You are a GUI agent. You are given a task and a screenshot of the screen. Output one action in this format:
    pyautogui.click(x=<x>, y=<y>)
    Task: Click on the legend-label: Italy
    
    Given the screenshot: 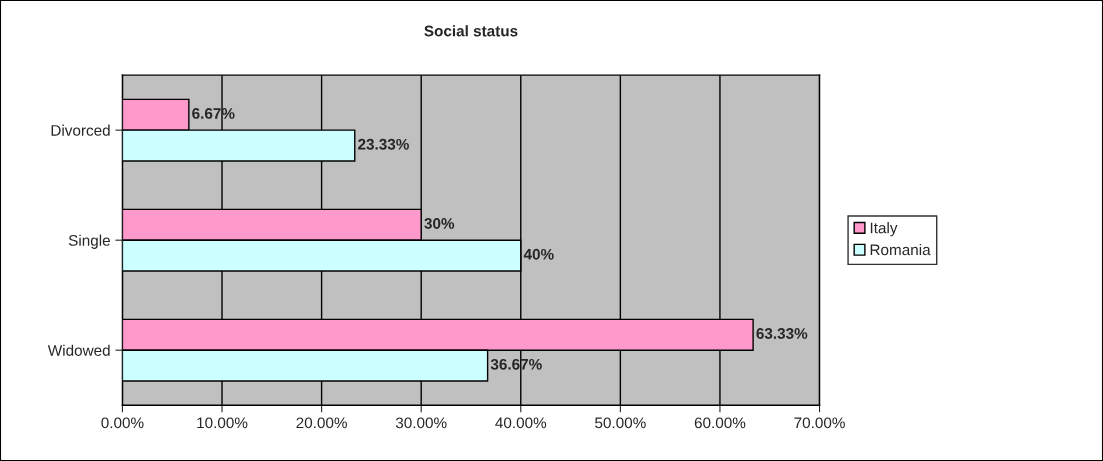 What is the action you would take?
    pyautogui.click(x=884, y=229)
    